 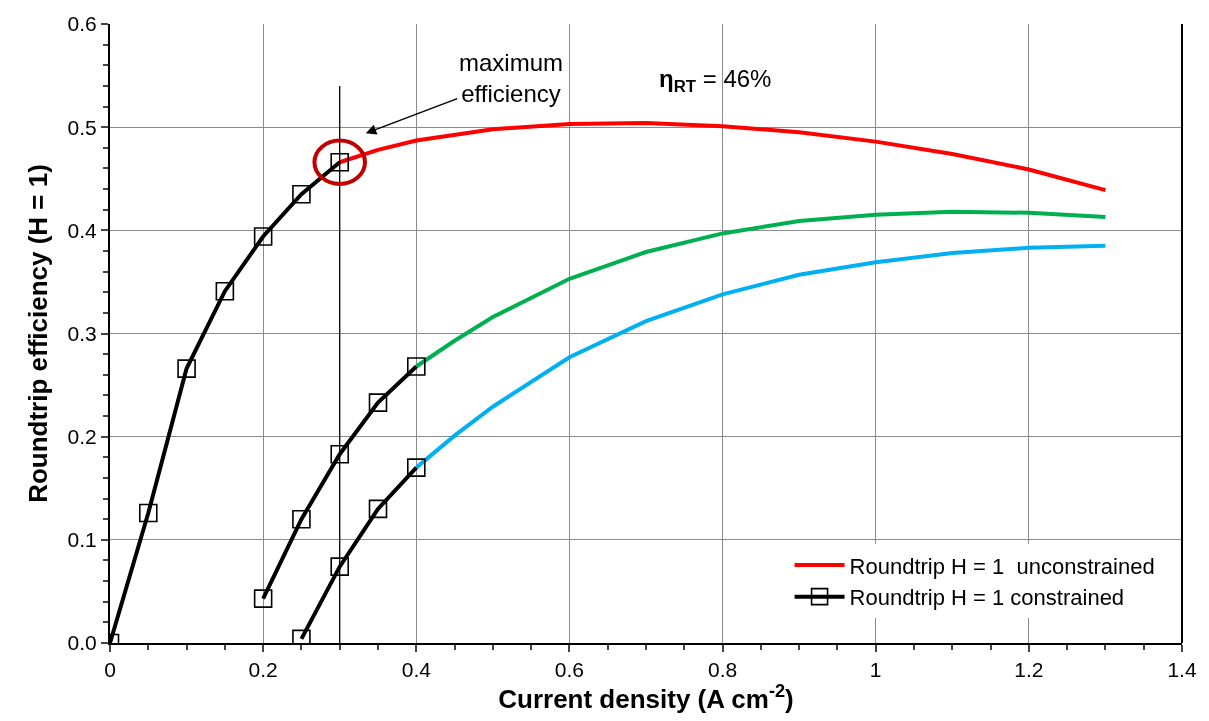 I want to click on annotation: η$_{RT}$ = 46%, so click(x=715, y=81).